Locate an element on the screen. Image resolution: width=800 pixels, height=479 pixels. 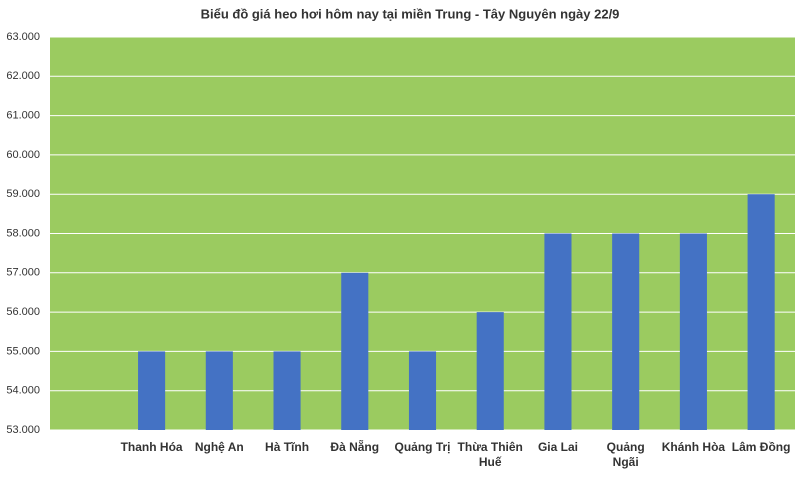
y-tick-label: 61.000 is located at coordinates (23, 116).